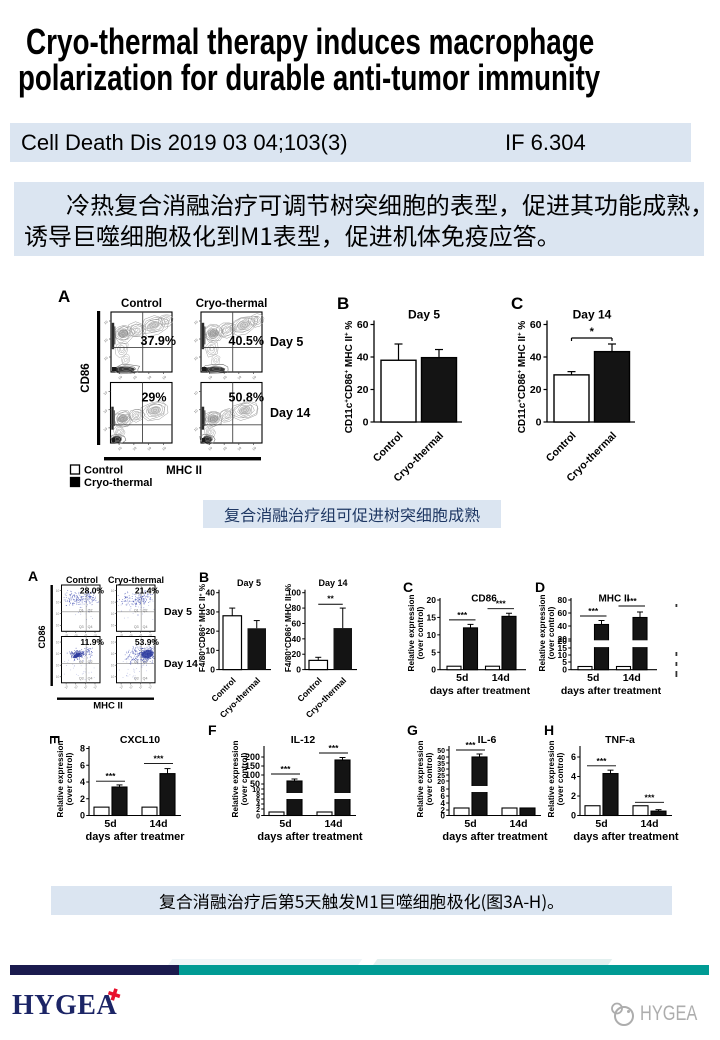  What do you see at coordinates (147, 642) in the screenshot?
I see `svg-text: 53.9%` at bounding box center [147, 642].